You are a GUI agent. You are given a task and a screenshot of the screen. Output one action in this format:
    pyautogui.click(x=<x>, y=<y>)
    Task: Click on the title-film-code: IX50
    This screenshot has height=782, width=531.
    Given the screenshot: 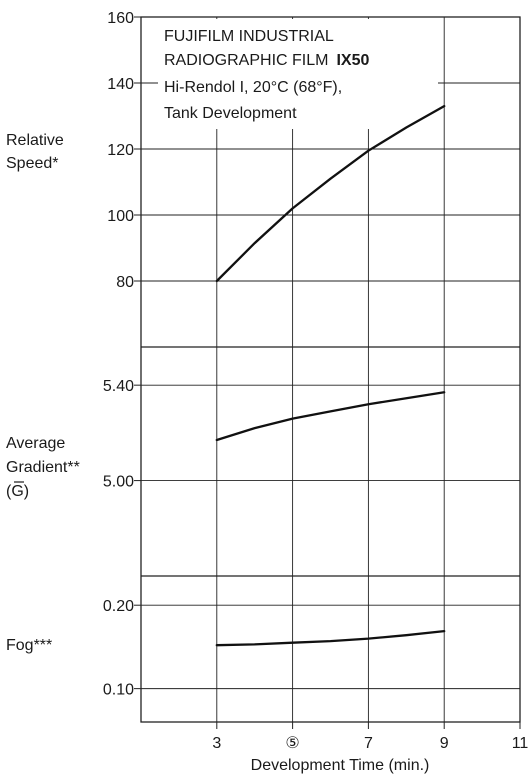 What is the action you would take?
    pyautogui.click(x=352, y=60)
    